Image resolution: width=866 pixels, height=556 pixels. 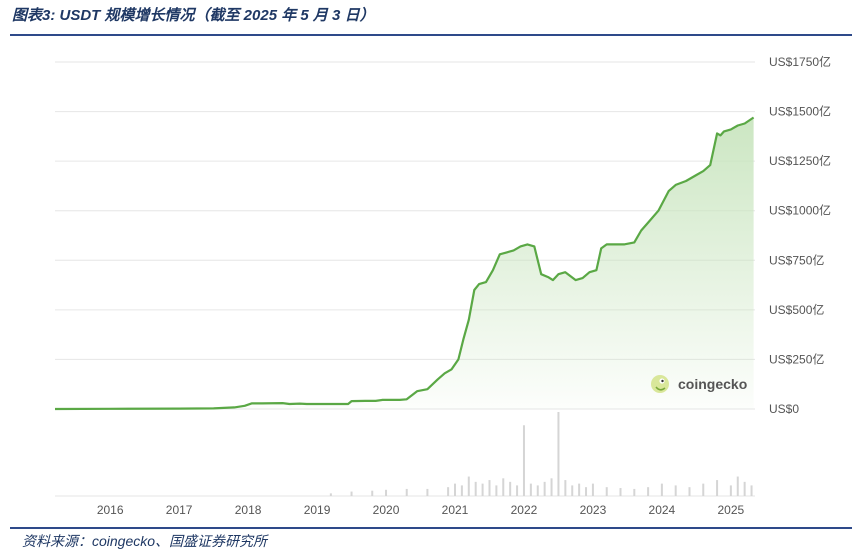 What do you see at coordinates (712, 384) in the screenshot?
I see `watermark-text: coingecko` at bounding box center [712, 384].